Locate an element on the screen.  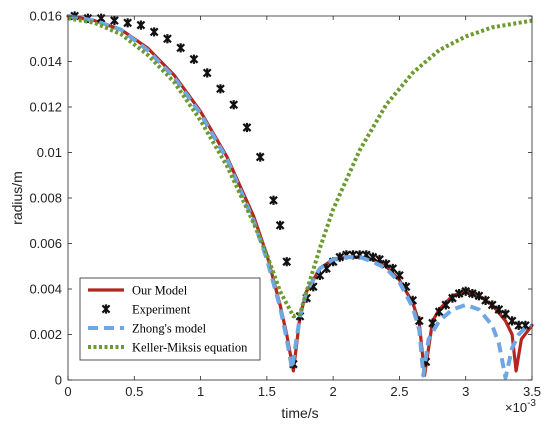
x-tick-label: 2.5 is located at coordinates (399, 391).